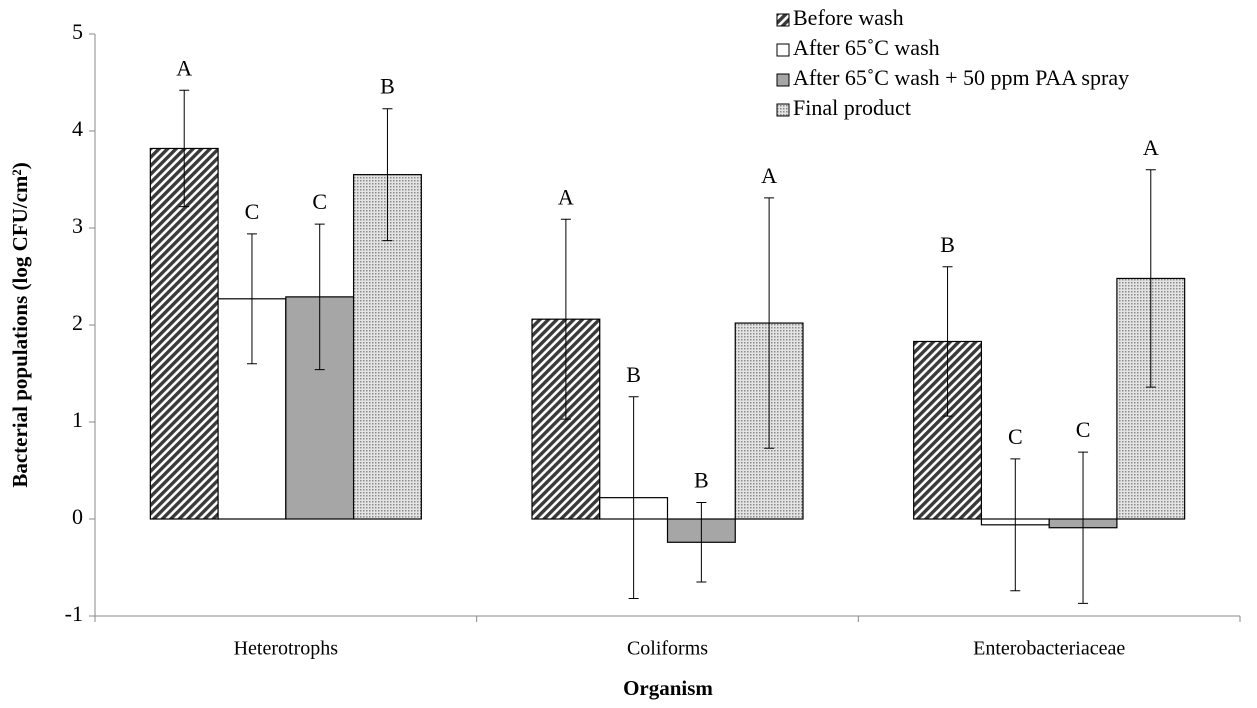 This screenshot has height=708, width=1257. Describe the element at coordinates (848, 17) in the screenshot. I see `legend-label: Before wash` at that location.